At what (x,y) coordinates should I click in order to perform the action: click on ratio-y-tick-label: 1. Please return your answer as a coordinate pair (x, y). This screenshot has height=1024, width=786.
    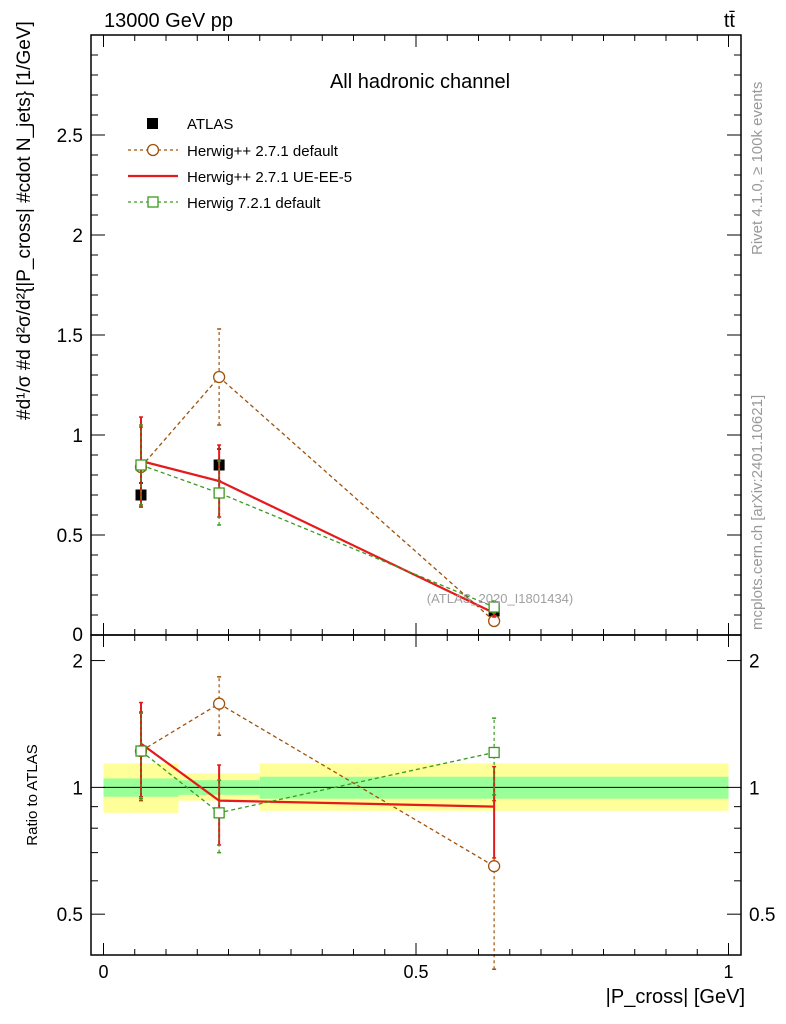
    Looking at the image, I should click on (77, 788).